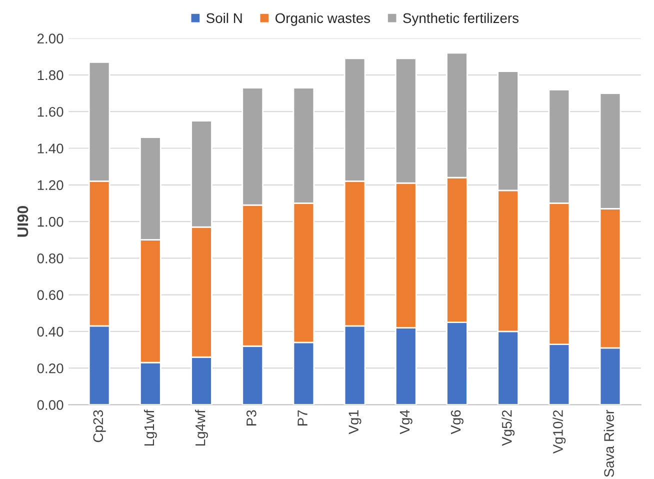  Describe the element at coordinates (51, 221) in the screenshot. I see `y-tick-label: 1.00` at that location.